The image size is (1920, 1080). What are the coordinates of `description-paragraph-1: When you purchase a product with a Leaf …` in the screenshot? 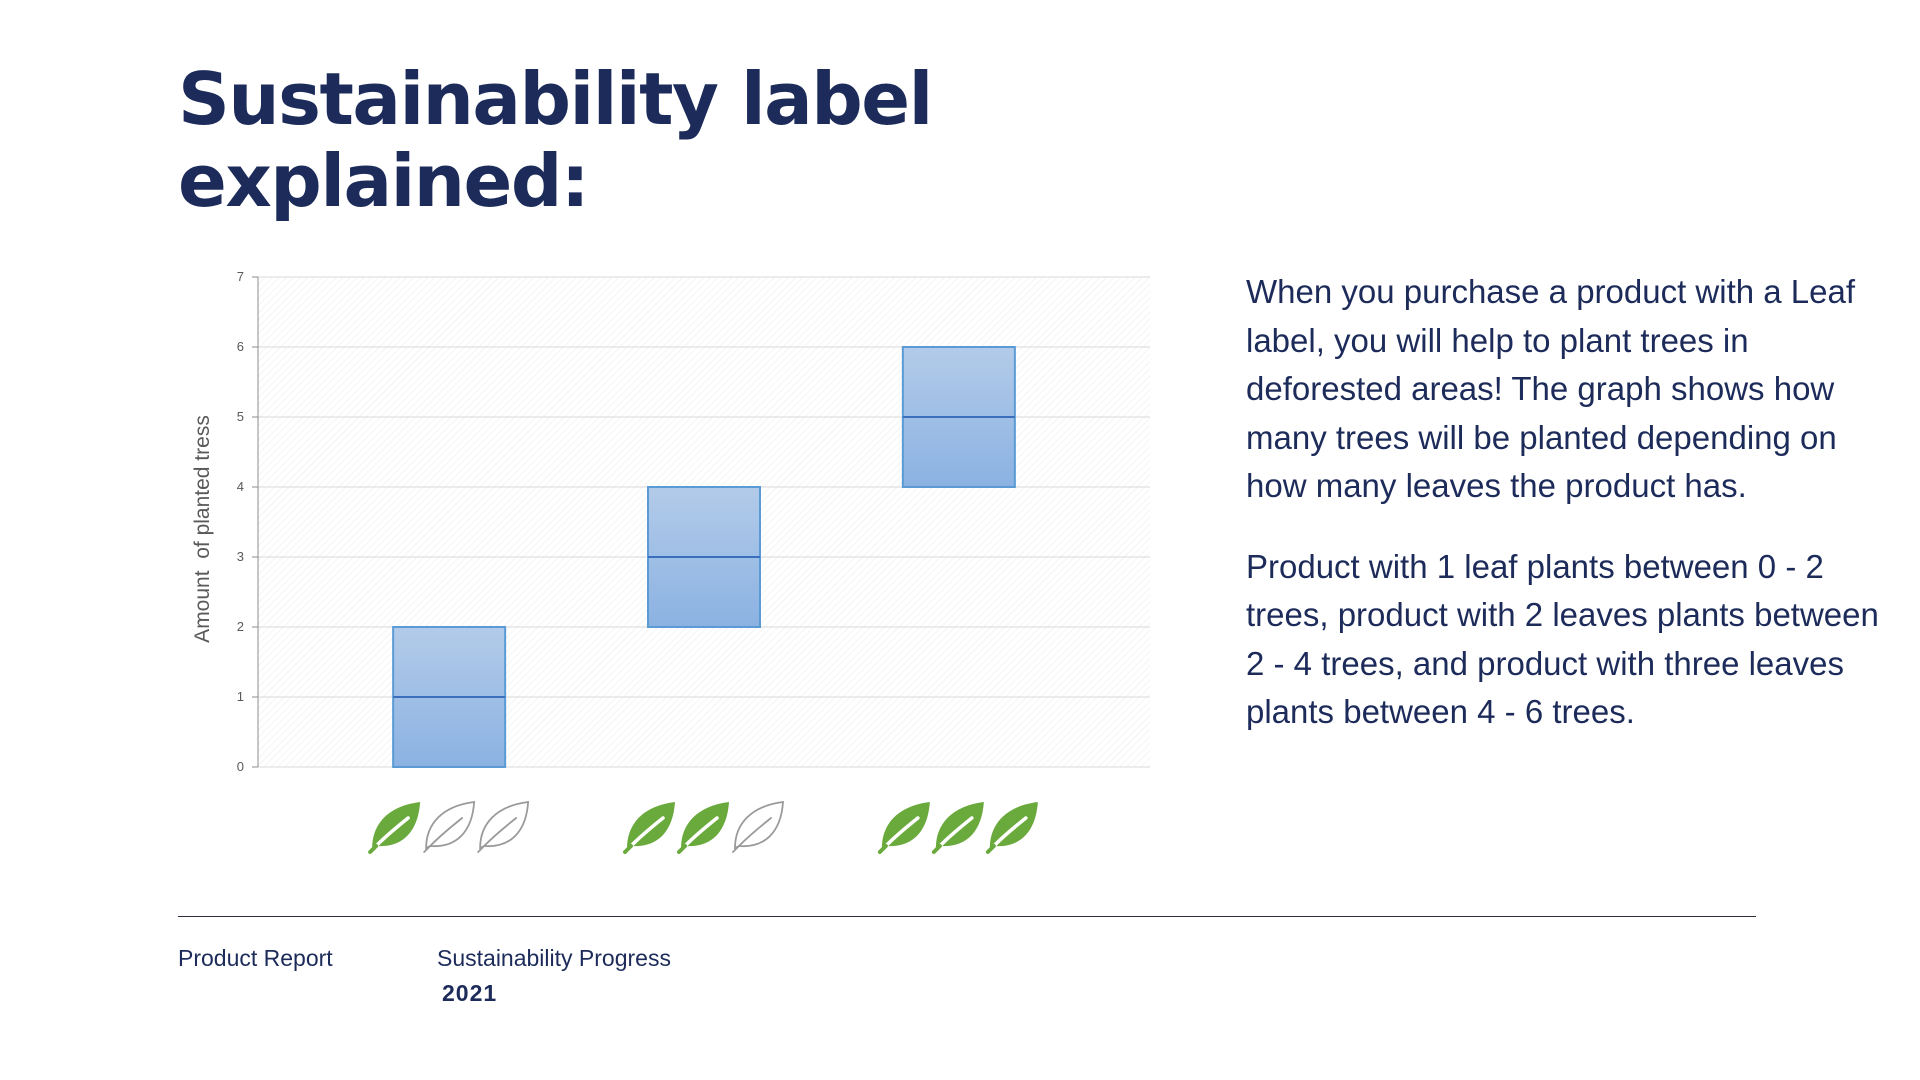 It's located at (1551, 388).